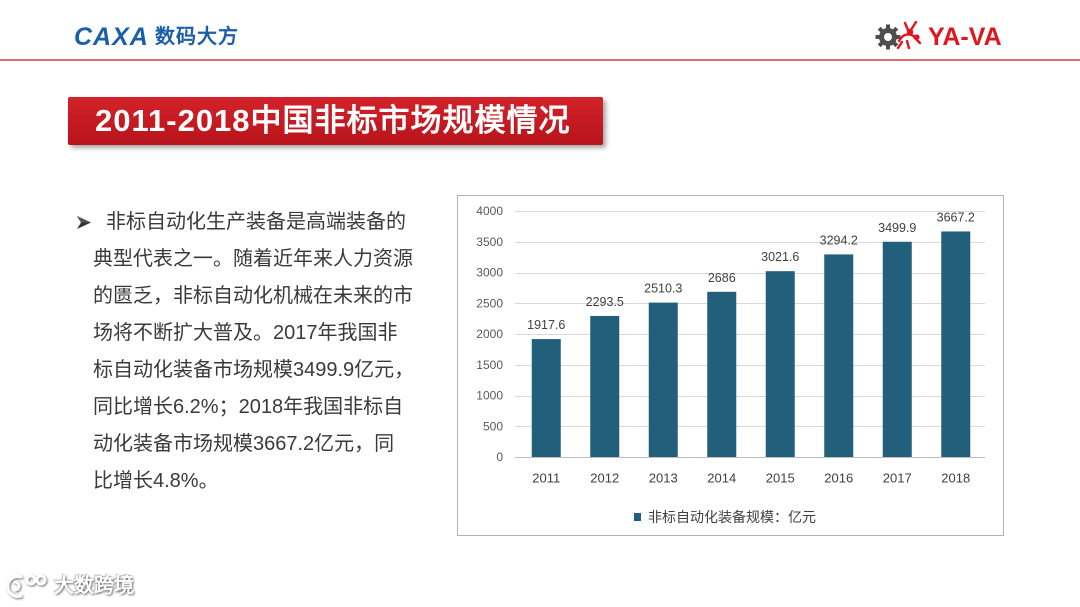 The height and width of the screenshot is (607, 1080). What do you see at coordinates (333, 120) in the screenshot?
I see `page-title: 2011-2018中国非标市场规模情况` at bounding box center [333, 120].